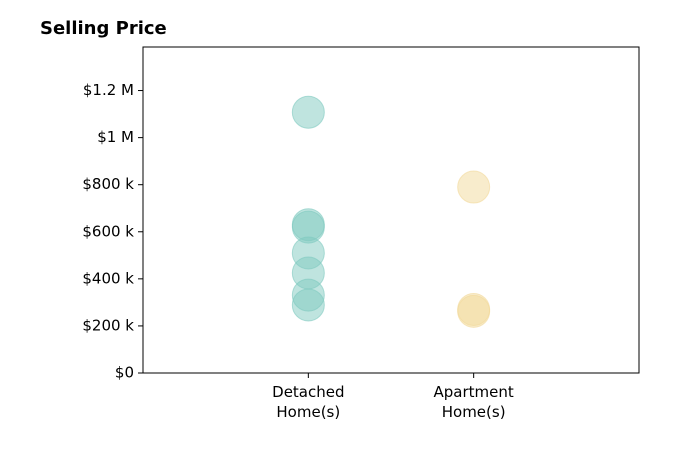 Image resolution: width=679 pixels, height=462 pixels. Describe the element at coordinates (473, 402) in the screenshot. I see `x-tick-label: Apartment Home(s)` at that location.